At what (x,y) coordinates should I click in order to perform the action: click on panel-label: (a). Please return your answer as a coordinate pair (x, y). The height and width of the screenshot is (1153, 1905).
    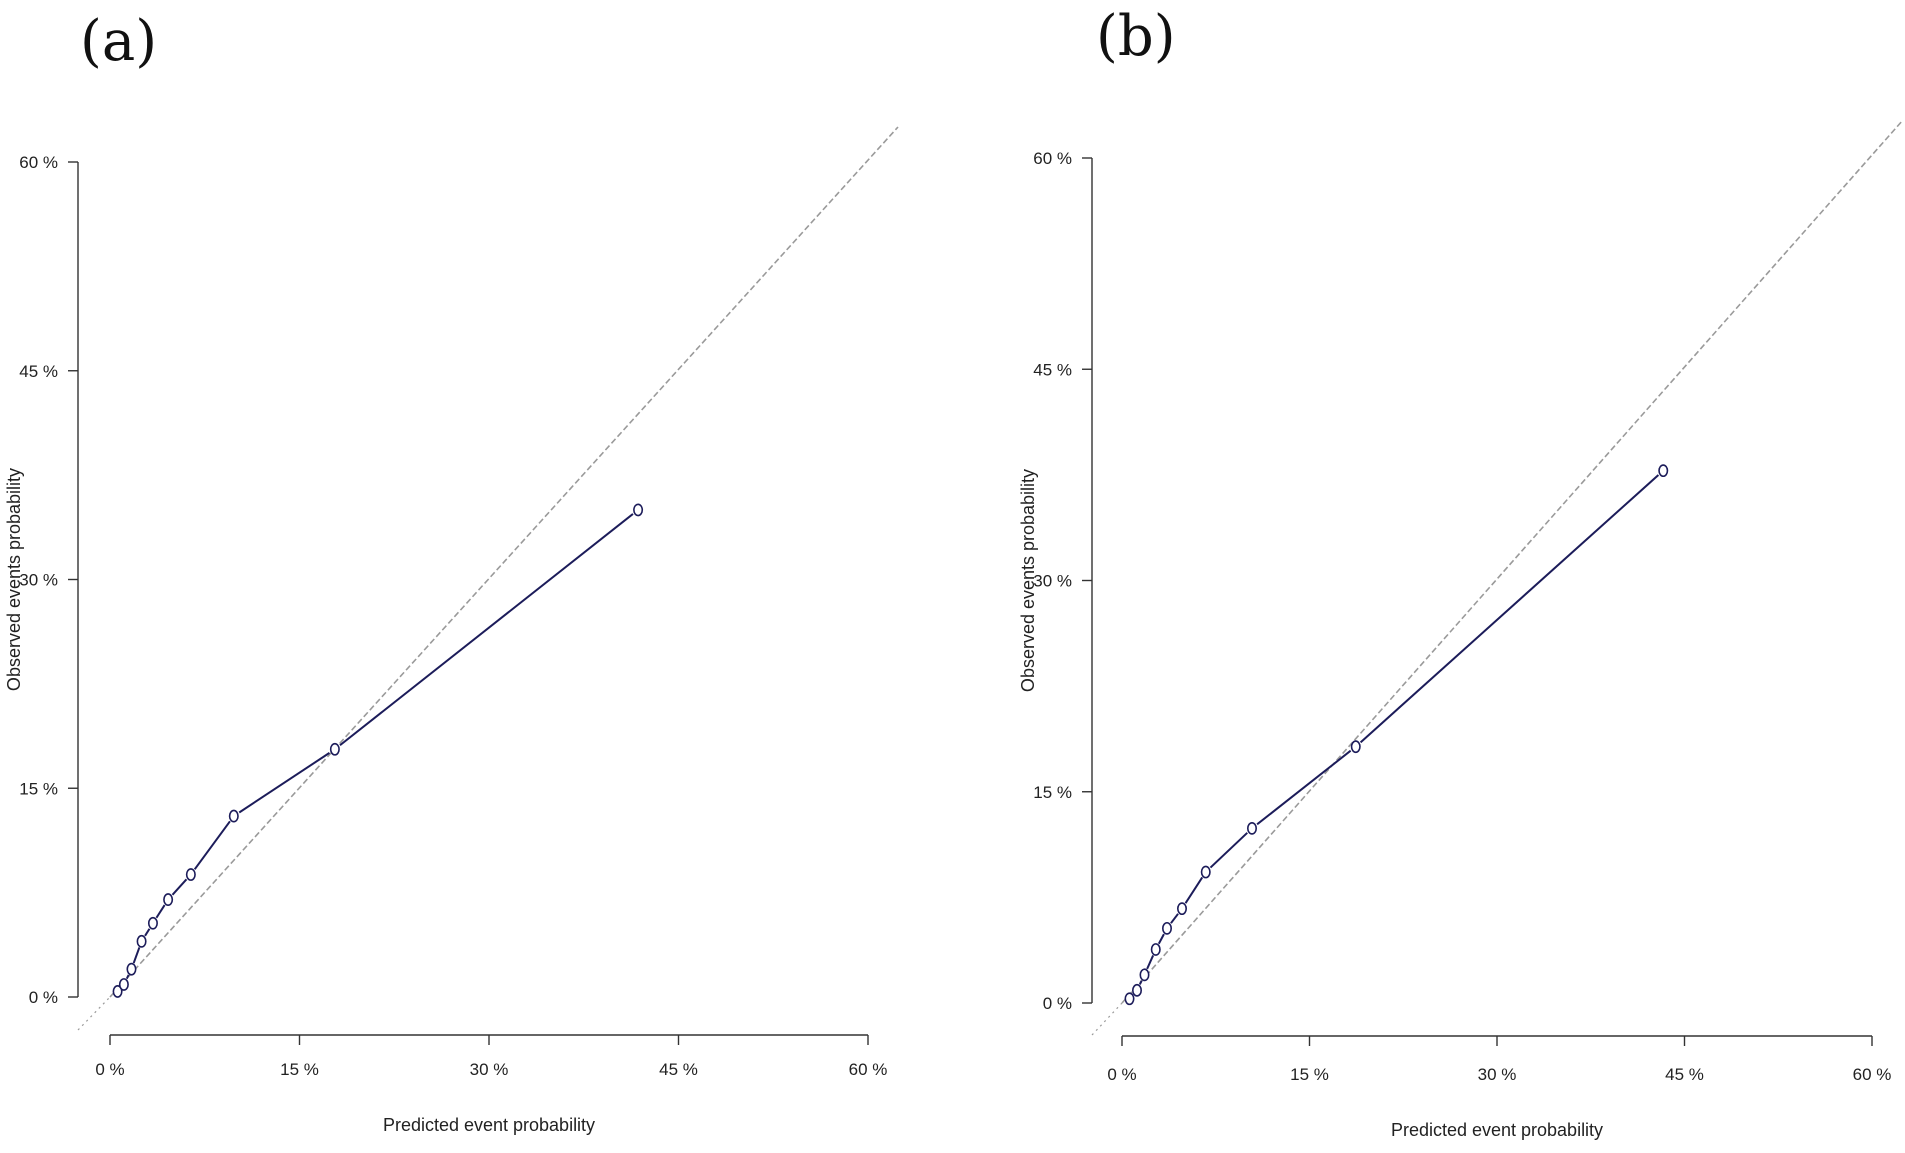
    Looking at the image, I should click on (118, 41).